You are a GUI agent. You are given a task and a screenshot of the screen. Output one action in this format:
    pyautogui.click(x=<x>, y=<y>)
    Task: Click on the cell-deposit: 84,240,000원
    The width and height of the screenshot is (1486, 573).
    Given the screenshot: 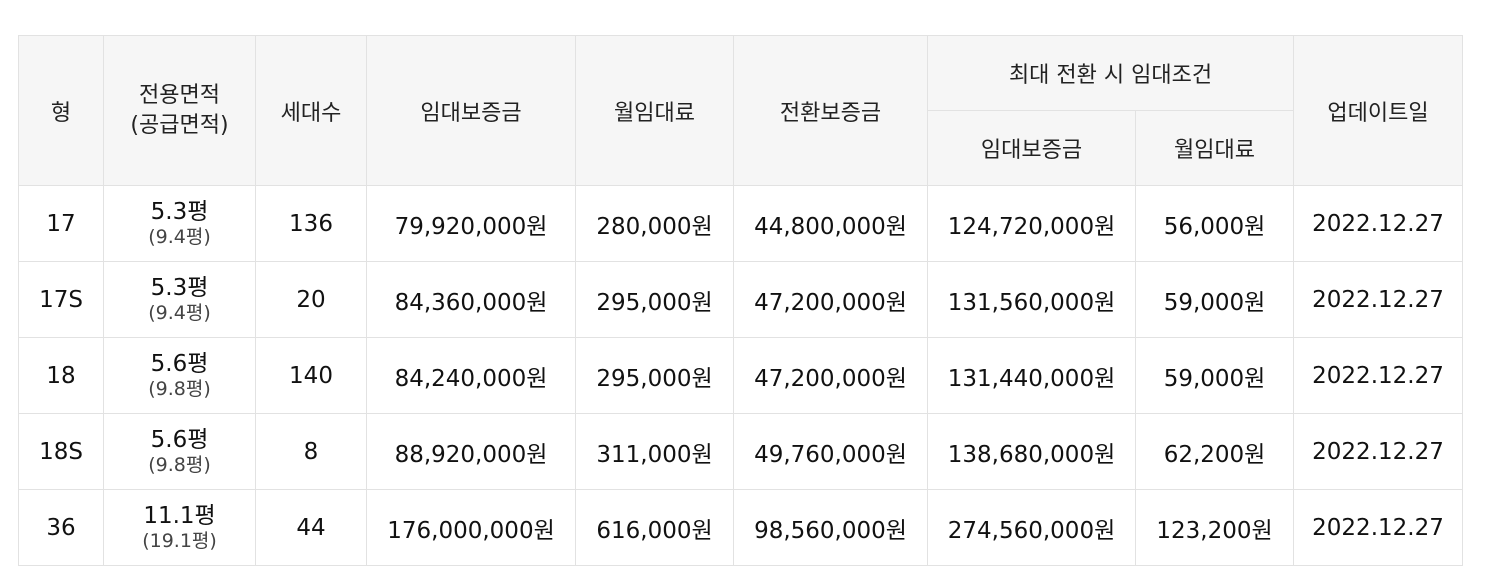 What is the action you would take?
    pyautogui.click(x=471, y=375)
    